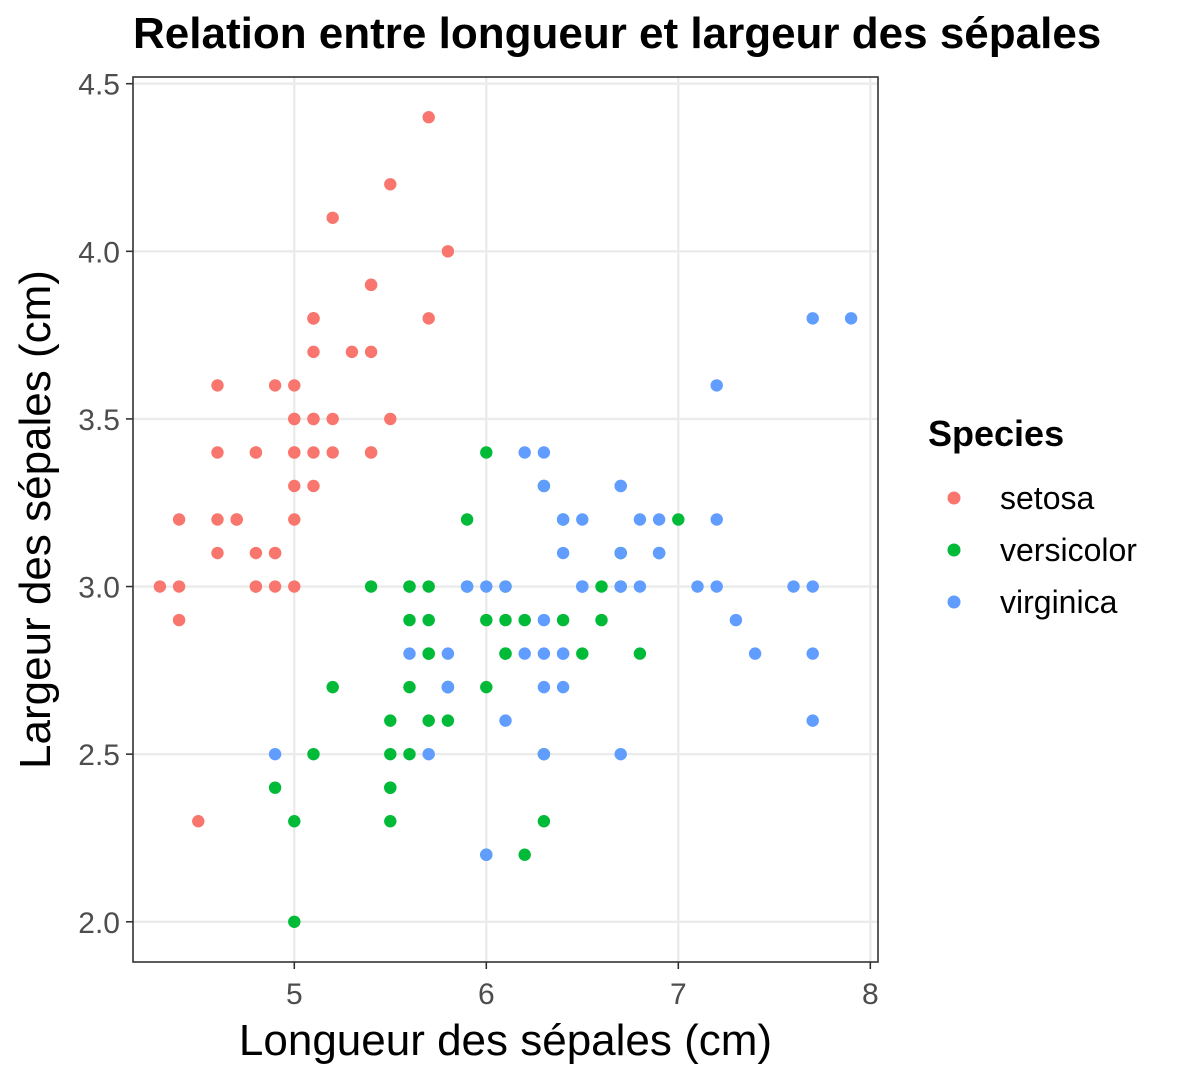 This screenshot has width=1188, height=1080. What do you see at coordinates (1032, 516) in the screenshot?
I see `legend: Species setosa versicolor virginica` at bounding box center [1032, 516].